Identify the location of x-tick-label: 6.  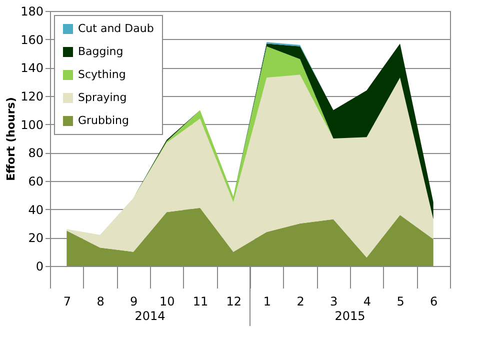
(434, 301).